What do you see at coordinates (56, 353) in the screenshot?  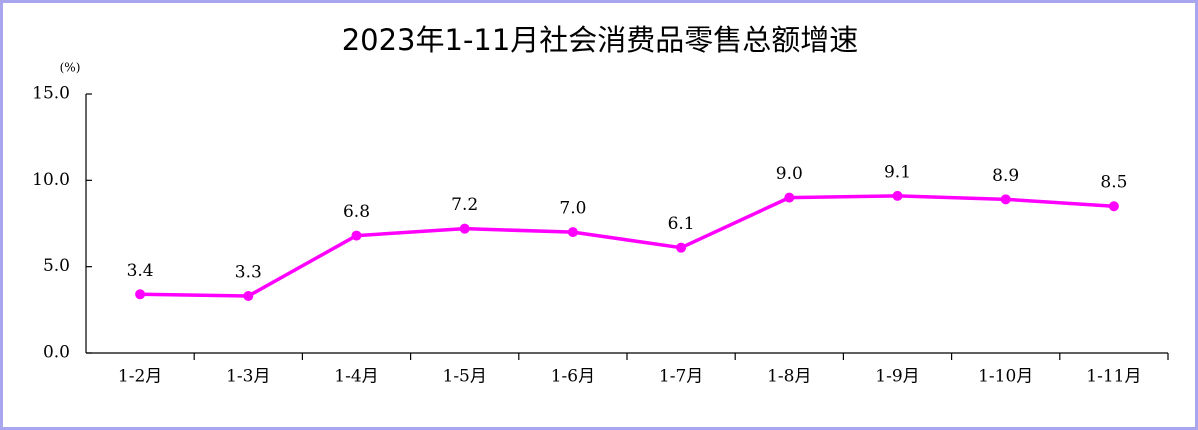 I see `y-tick-label: 0.0` at bounding box center [56, 353].